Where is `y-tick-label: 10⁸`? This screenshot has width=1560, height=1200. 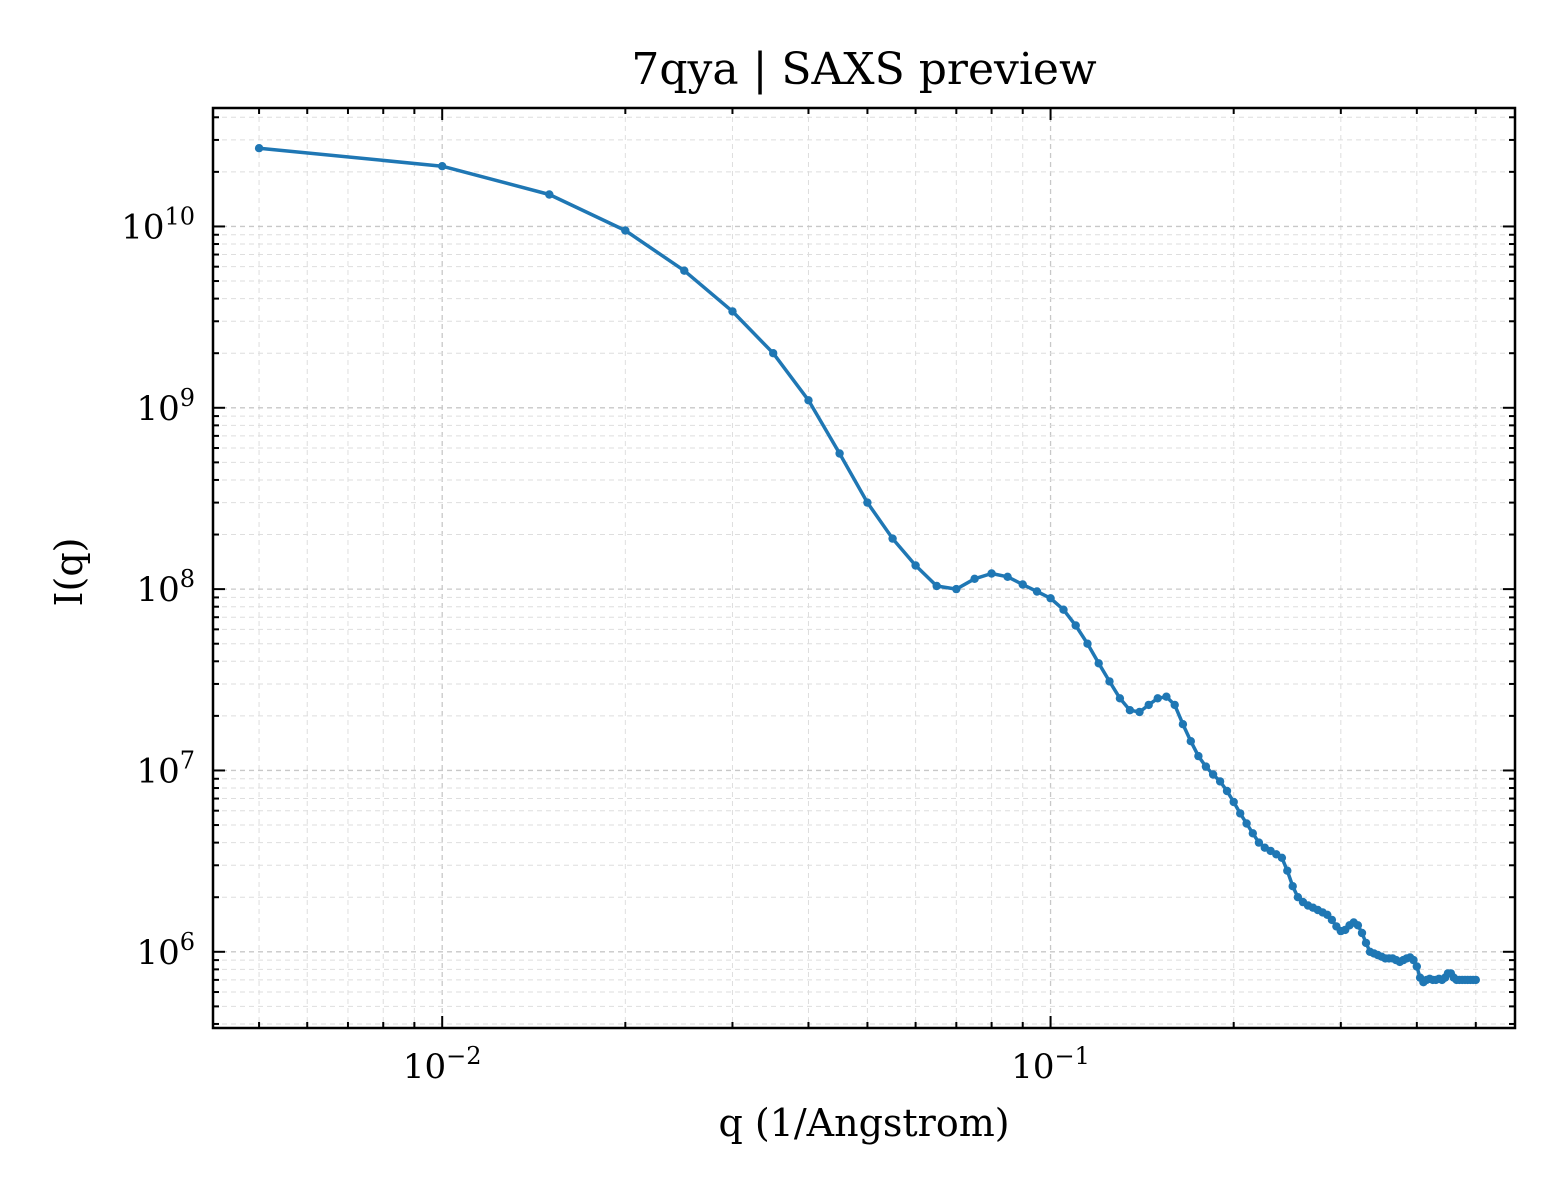
y-tick-label: 10⁸ is located at coordinates (165, 587).